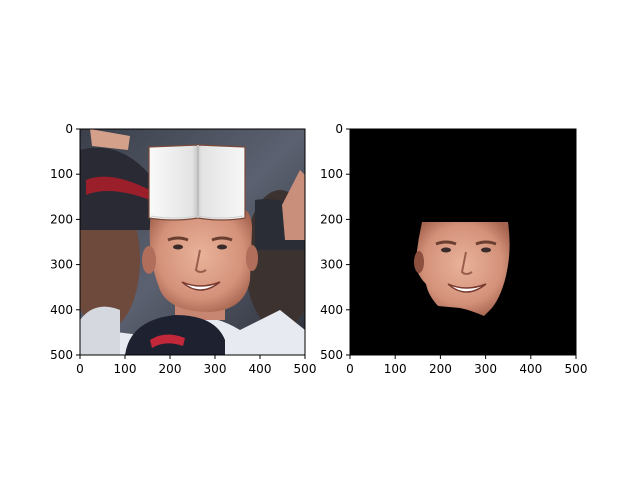 The width and height of the screenshot is (640, 480). I want to click on photo-x-tick-label: 200, so click(170, 369).